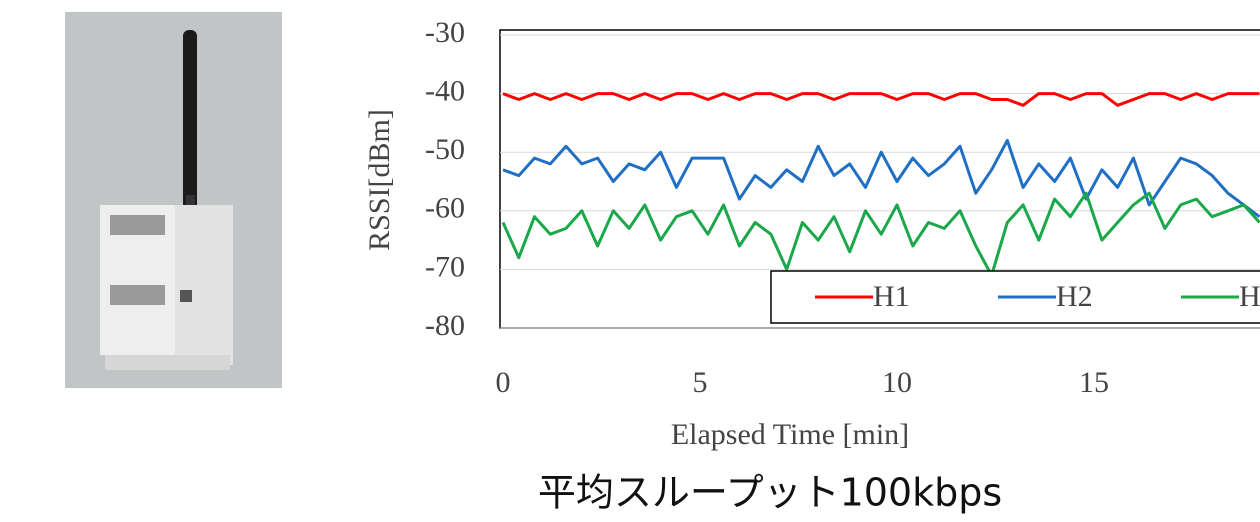  I want to click on caption: 平均スループット100kbps, so click(770, 493).